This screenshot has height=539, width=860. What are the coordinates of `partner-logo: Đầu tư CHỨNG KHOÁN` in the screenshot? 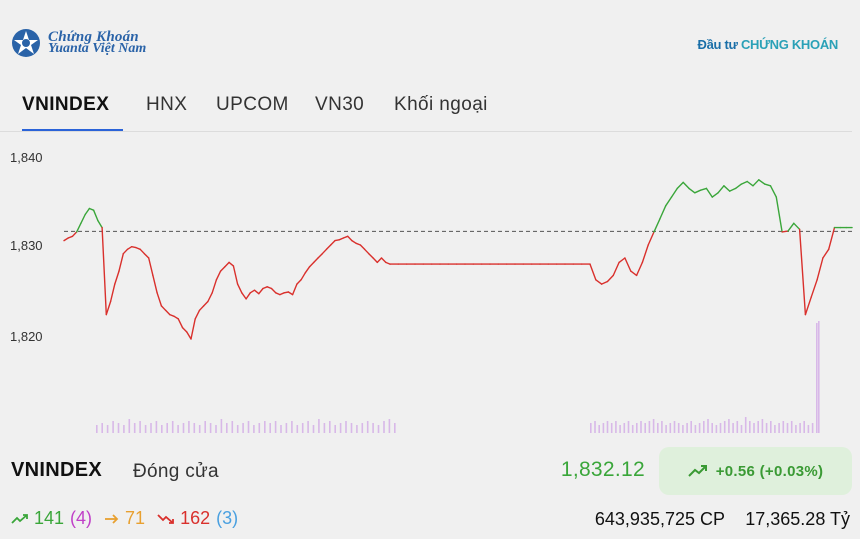 It's located at (768, 44).